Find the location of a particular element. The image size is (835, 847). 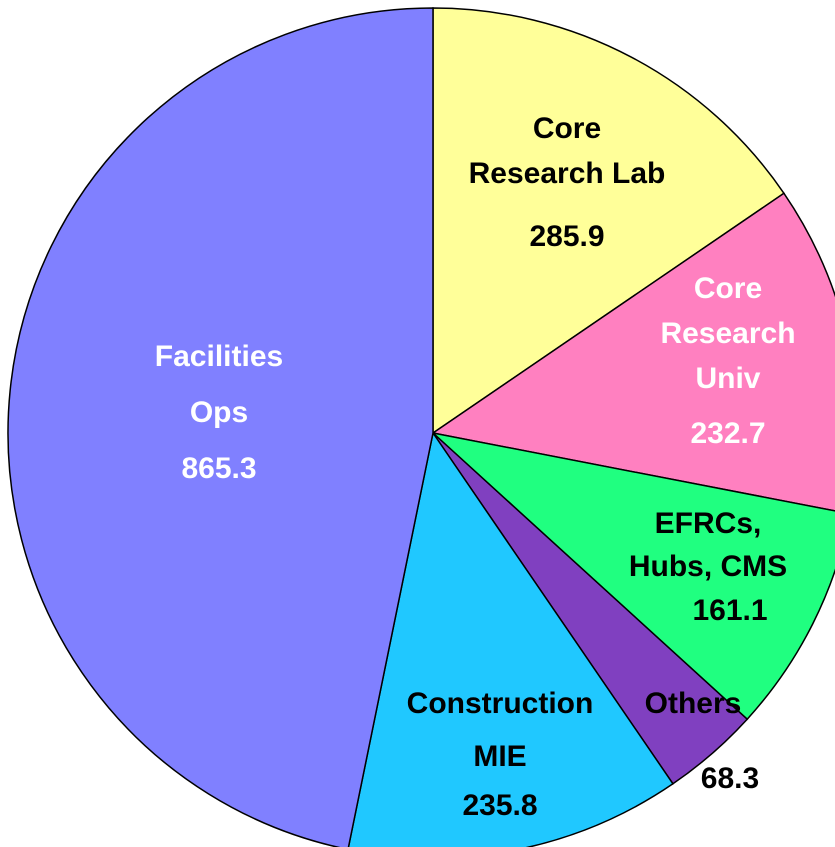

slice-label: Others is located at coordinates (693, 703).